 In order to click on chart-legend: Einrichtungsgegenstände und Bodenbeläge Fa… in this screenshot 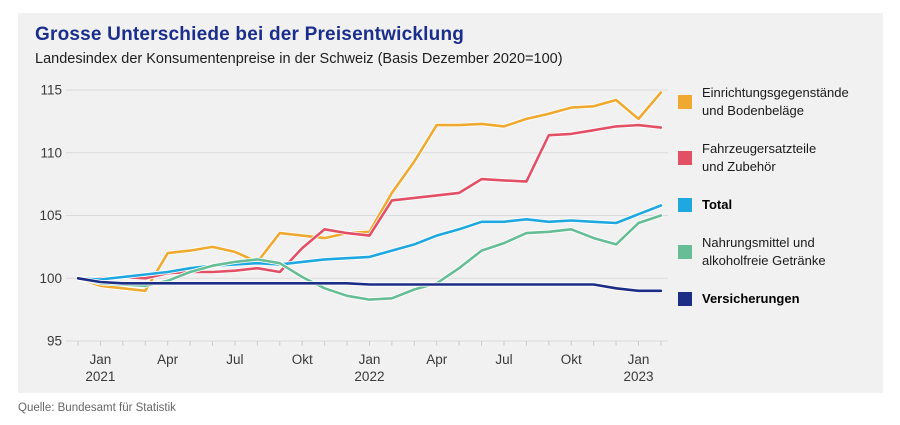, I will do `click(783, 196)`.